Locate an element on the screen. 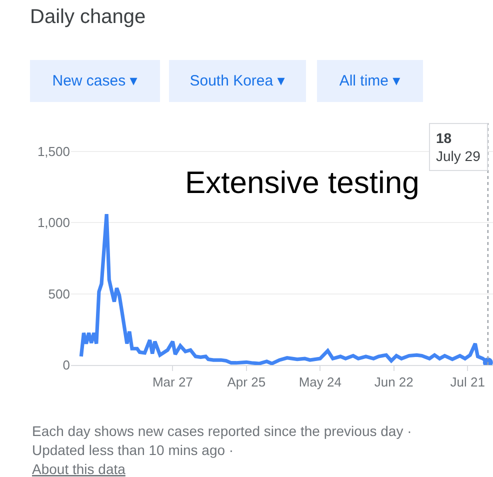 The image size is (493, 477). text: About this data is located at coordinates (79, 469).